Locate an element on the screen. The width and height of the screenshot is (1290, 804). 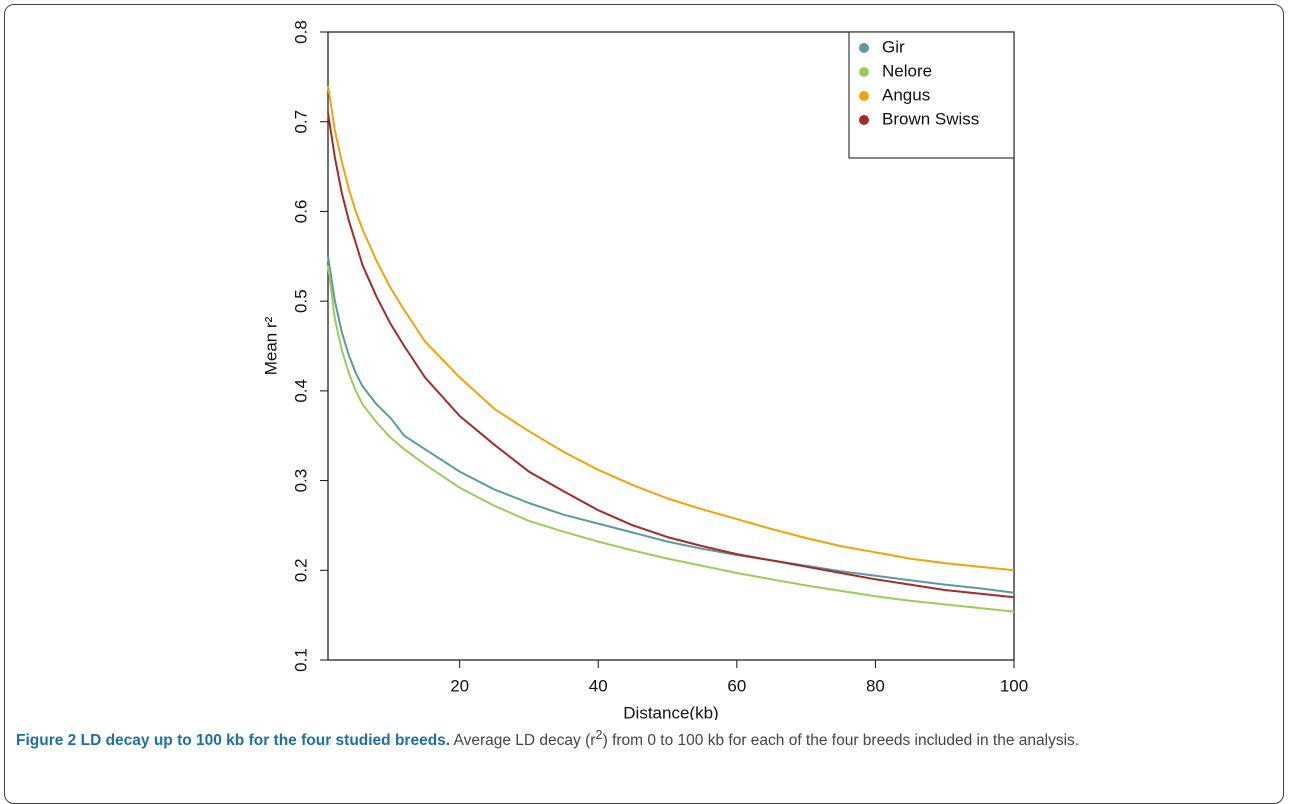
y-tick-label: 0.2 is located at coordinates (300, 570).